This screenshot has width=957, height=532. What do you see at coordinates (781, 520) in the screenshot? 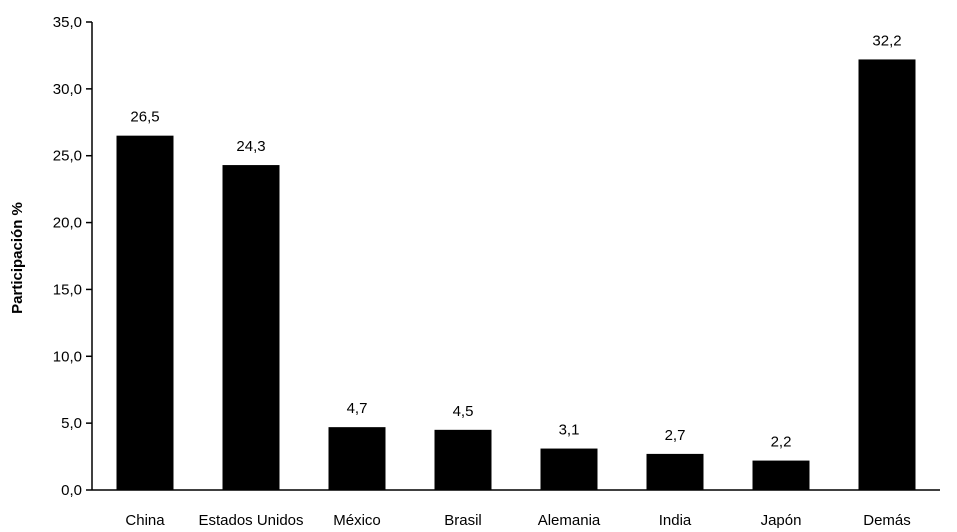
I see `x-tick-label: Japón` at bounding box center [781, 520].